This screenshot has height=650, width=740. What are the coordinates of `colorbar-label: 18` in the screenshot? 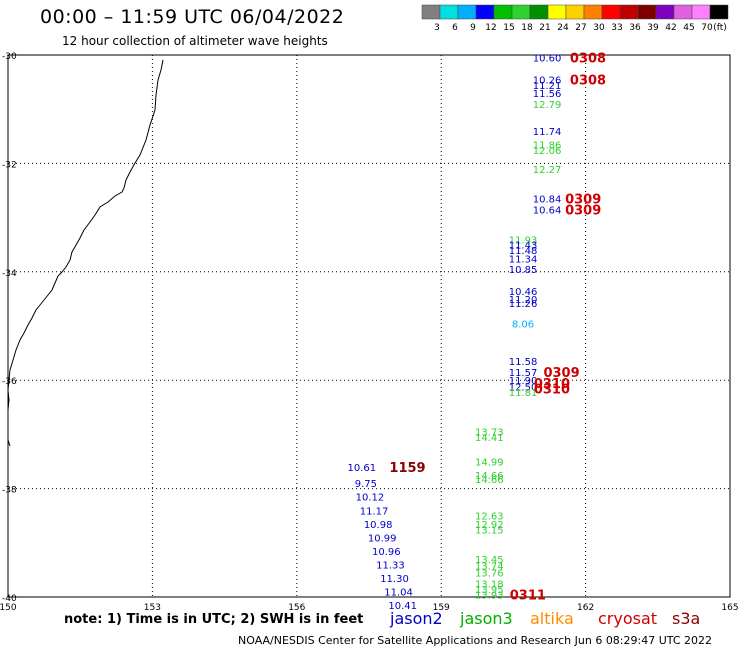 It's located at (527, 28).